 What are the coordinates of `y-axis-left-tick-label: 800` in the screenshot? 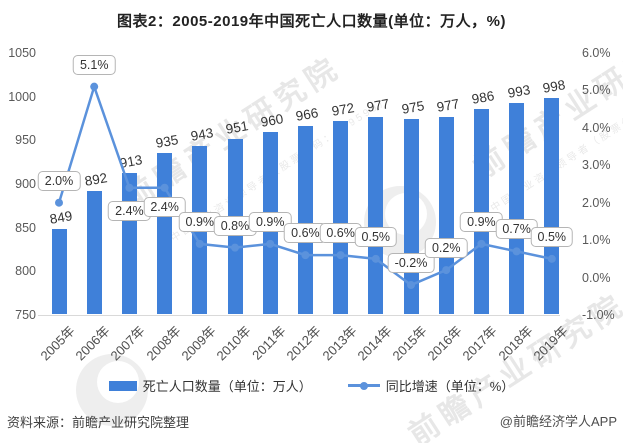 It's located at (25, 271).